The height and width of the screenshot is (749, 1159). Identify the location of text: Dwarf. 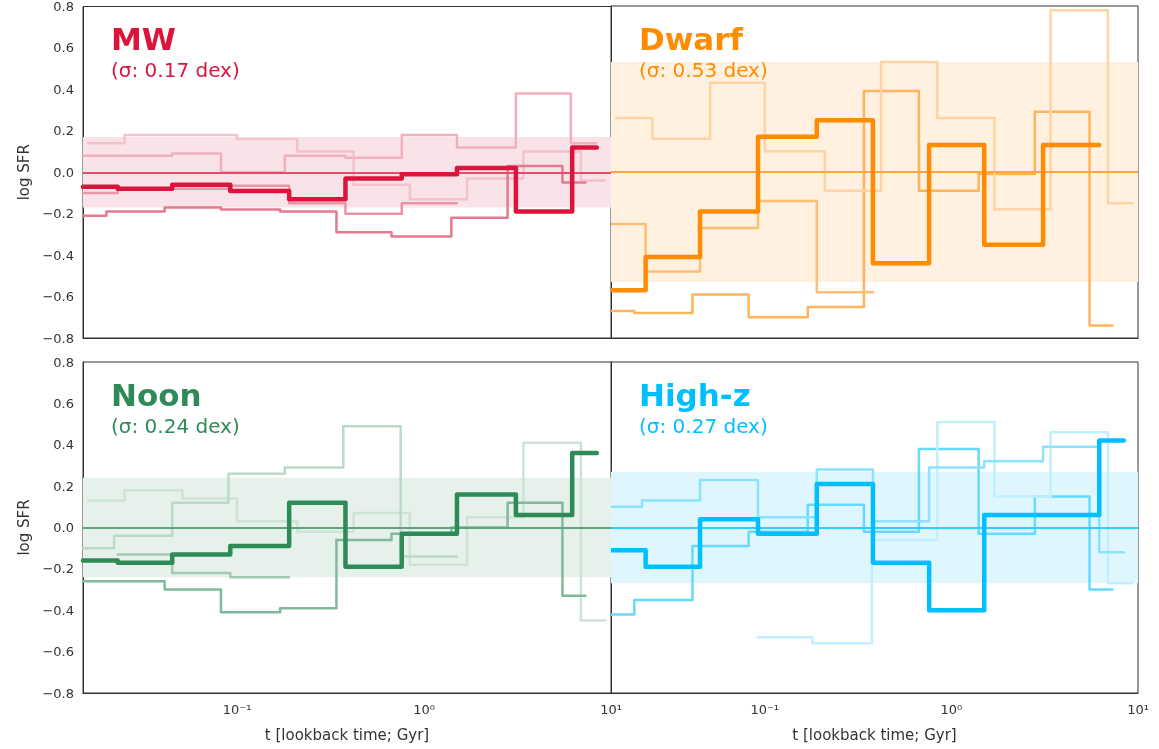
(691, 38).